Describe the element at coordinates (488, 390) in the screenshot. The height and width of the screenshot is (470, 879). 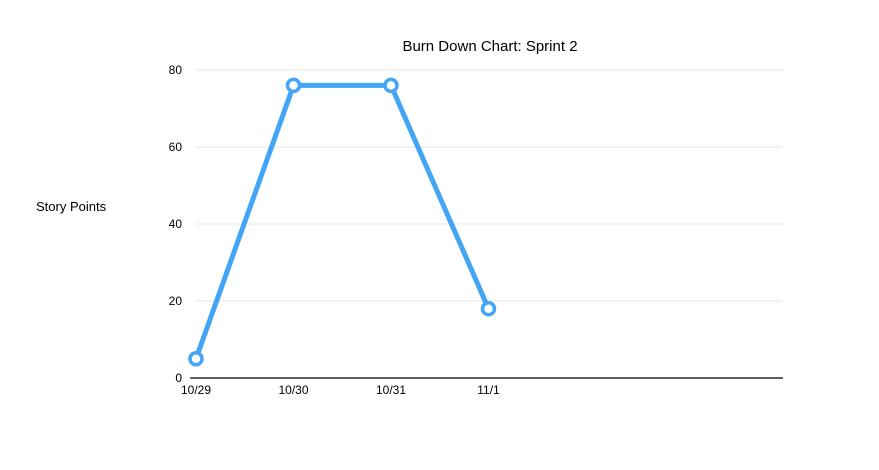
I see `x-tick-label: 11/1` at that location.